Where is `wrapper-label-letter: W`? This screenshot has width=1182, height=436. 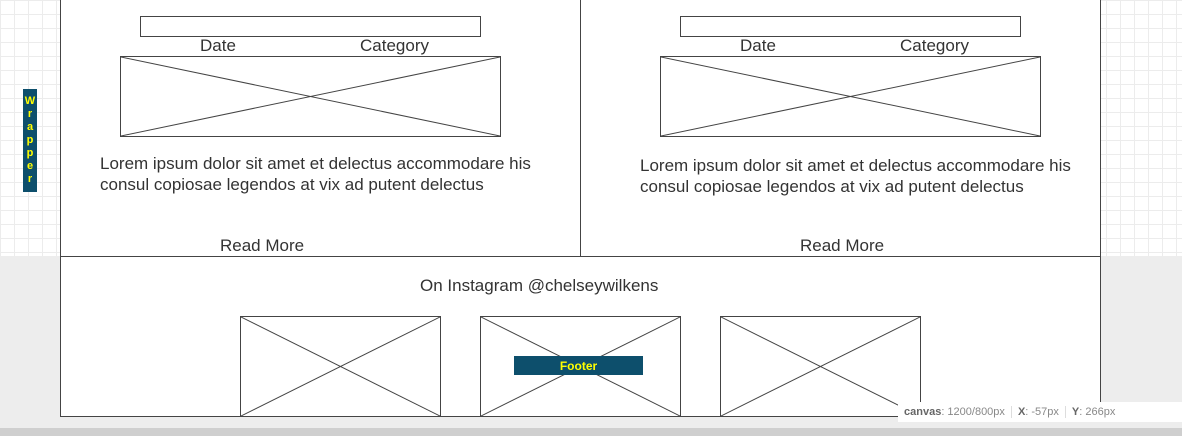 wrapper-label-letter: W is located at coordinates (30, 101).